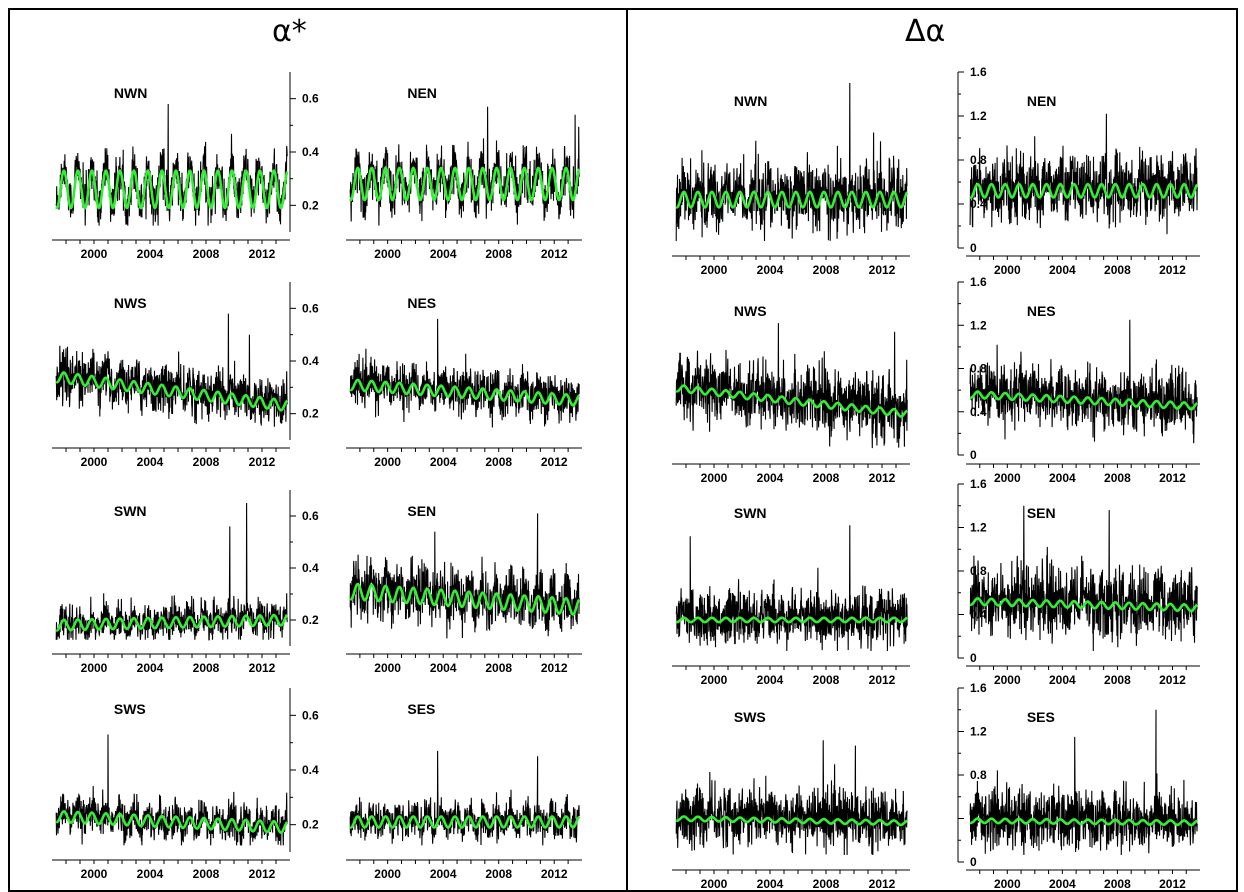 The width and height of the screenshot is (1244, 892). Describe the element at coordinates (791, 588) in the screenshot. I see `raw-series-line-swn` at that location.